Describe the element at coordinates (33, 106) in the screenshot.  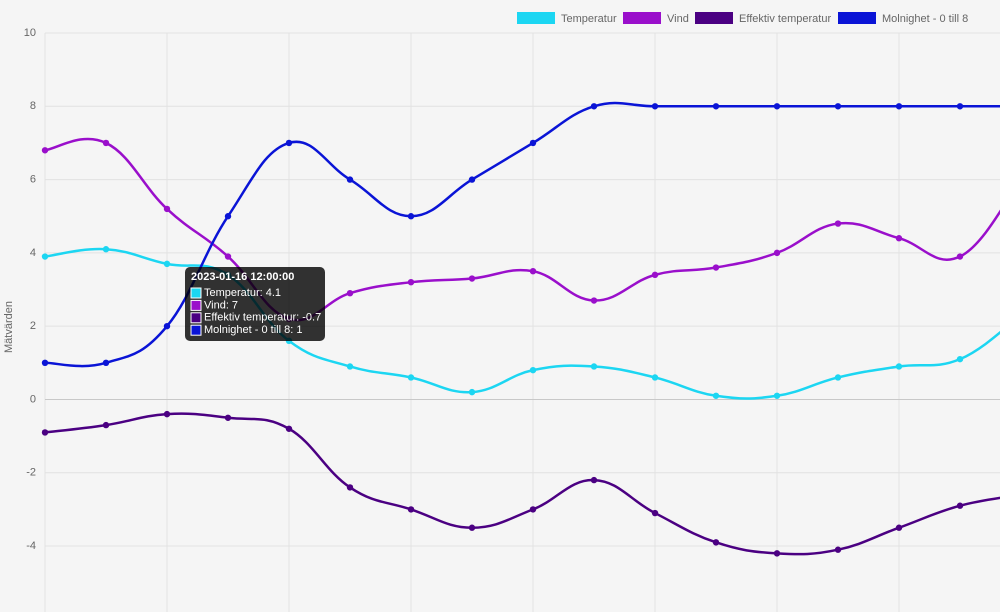
I see `y-tick-label: 8` at that location.